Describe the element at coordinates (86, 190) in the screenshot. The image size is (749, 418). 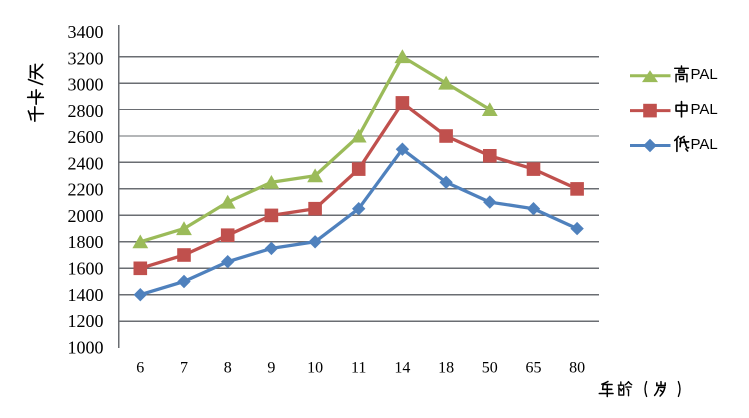
I see `svg-text: 2200` at that location.